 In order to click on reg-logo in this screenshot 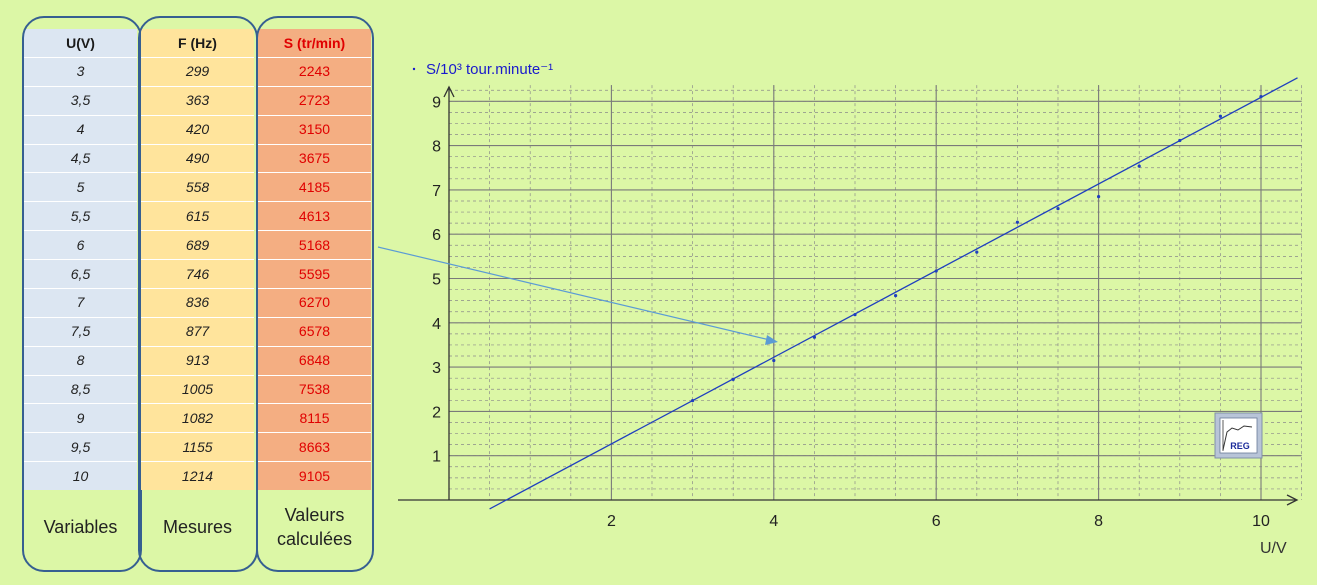, I will do `click(1238, 435)`.